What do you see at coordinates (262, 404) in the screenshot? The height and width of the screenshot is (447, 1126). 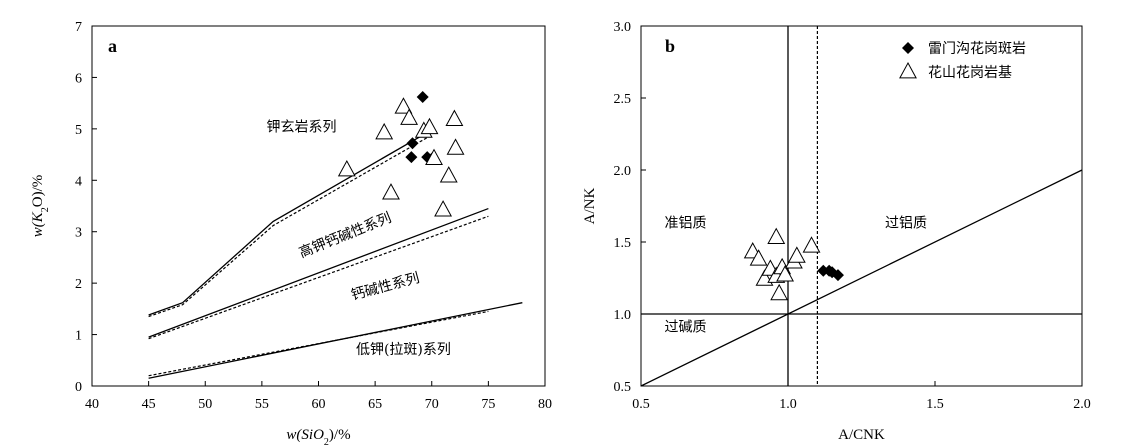 I see `panel-a-x-tick-label: 55` at bounding box center [262, 404].